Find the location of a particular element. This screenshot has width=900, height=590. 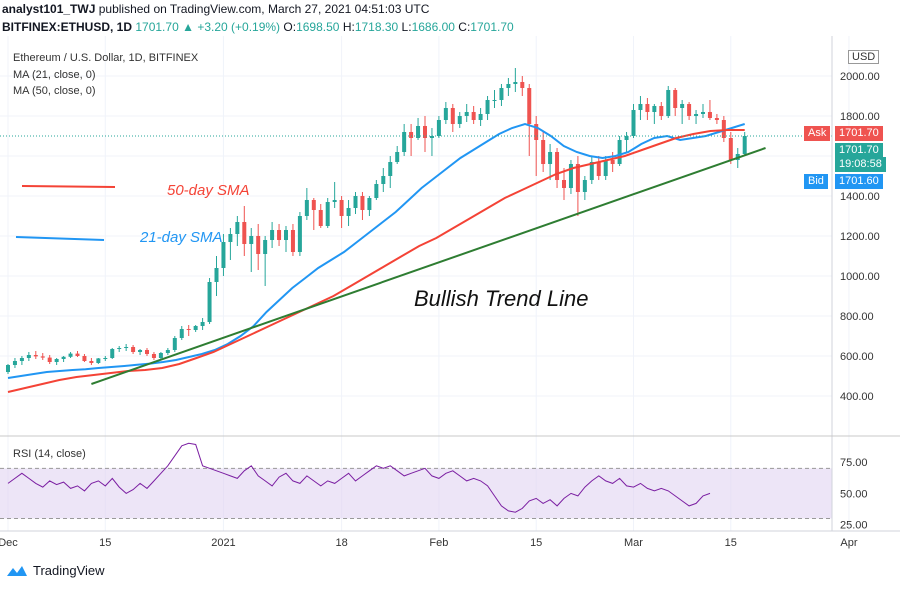

currency-badge: USD is located at coordinates (864, 57).